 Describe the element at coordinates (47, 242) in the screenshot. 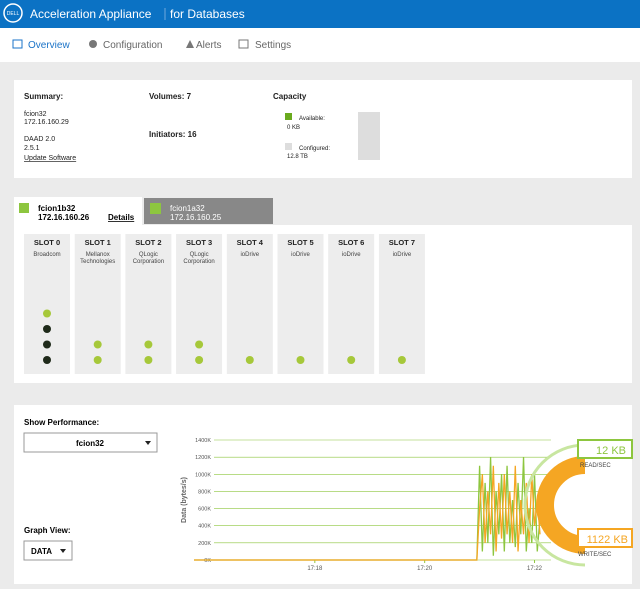

I see `slot-name: SLOT 0` at that location.